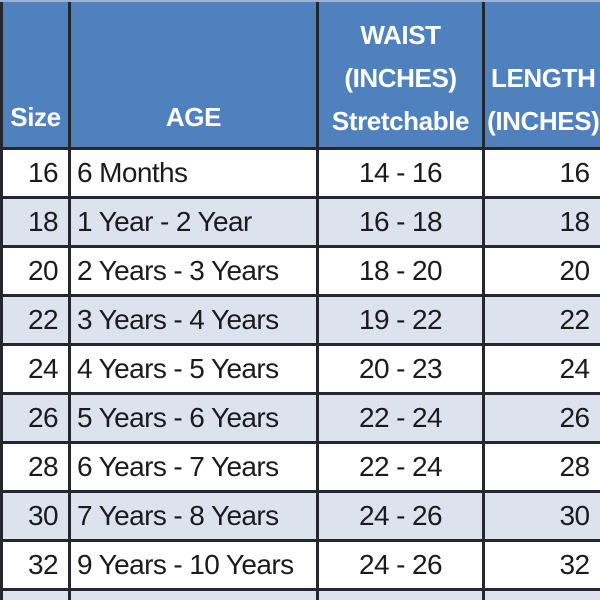 The height and width of the screenshot is (600, 600). What do you see at coordinates (400, 594) in the screenshot?
I see `cell-waist: 24 - 28` at bounding box center [400, 594].